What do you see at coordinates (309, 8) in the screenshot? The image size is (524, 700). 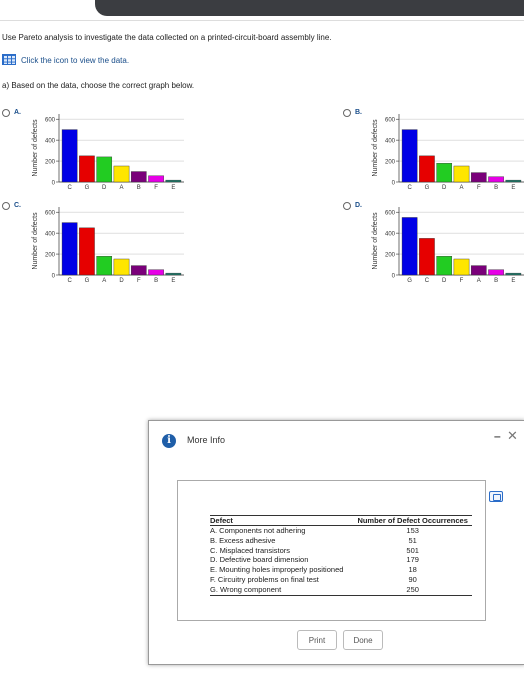 I see `header-bar` at bounding box center [309, 8].